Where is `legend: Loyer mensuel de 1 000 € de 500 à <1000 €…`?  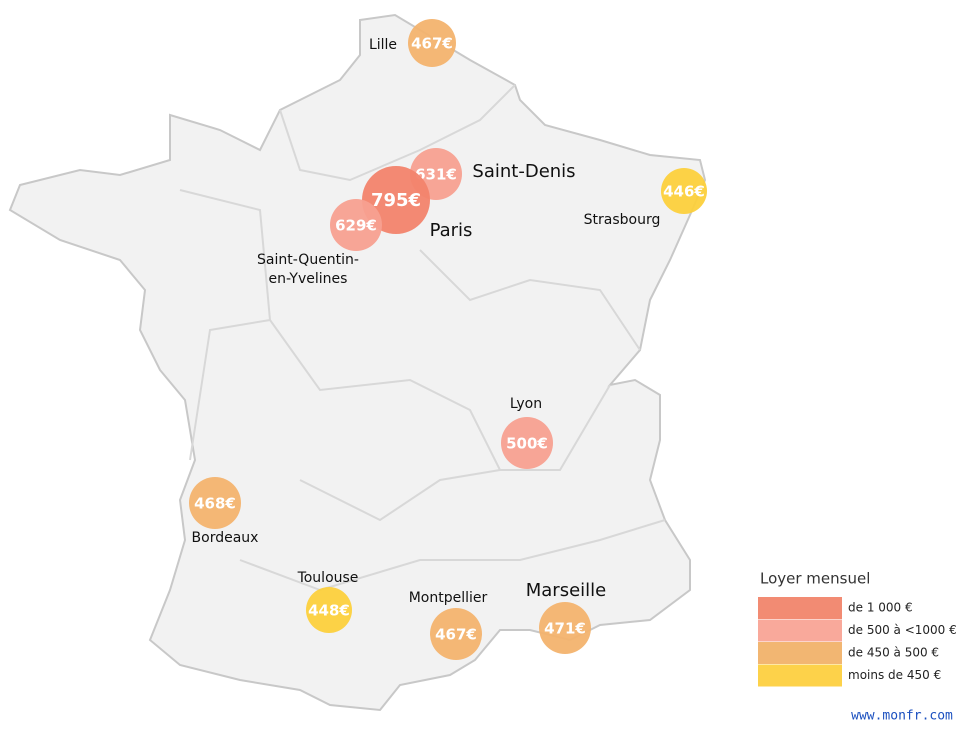
legend: Loyer mensuel de 1 000 € de 500 à <1000 €… is located at coordinates (857, 628).